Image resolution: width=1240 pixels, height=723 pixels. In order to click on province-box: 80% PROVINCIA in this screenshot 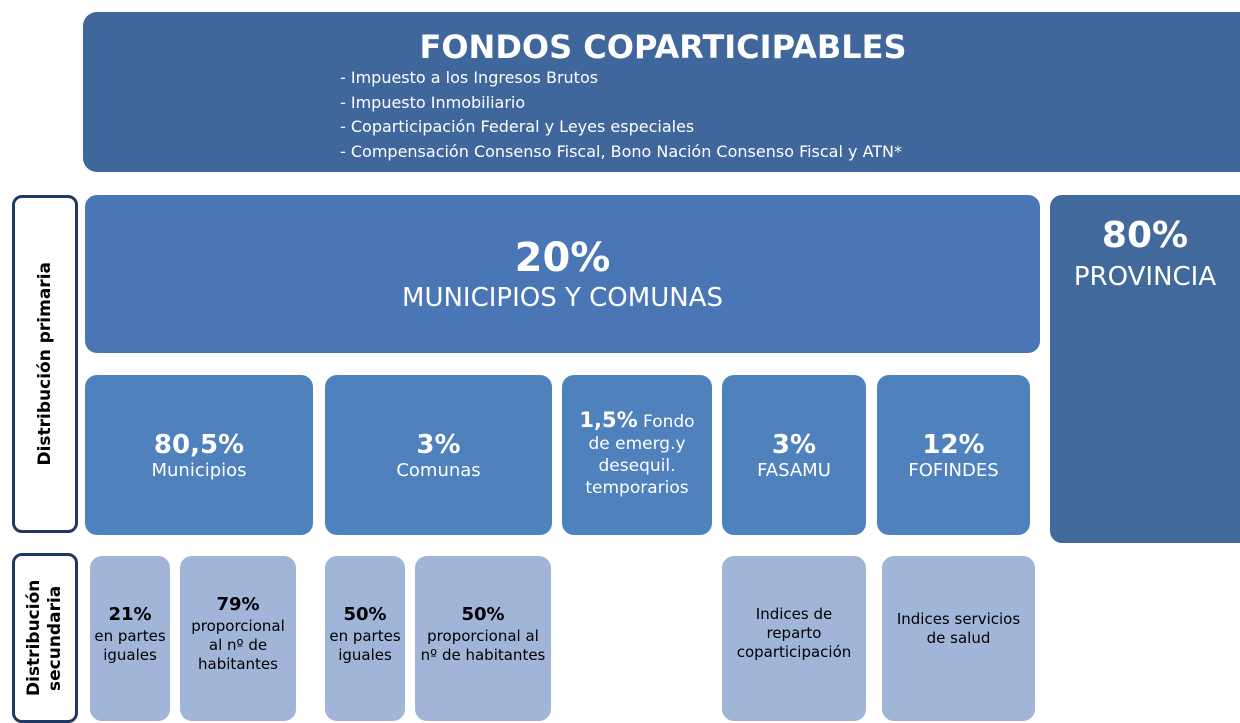, I will do `click(1145, 369)`.